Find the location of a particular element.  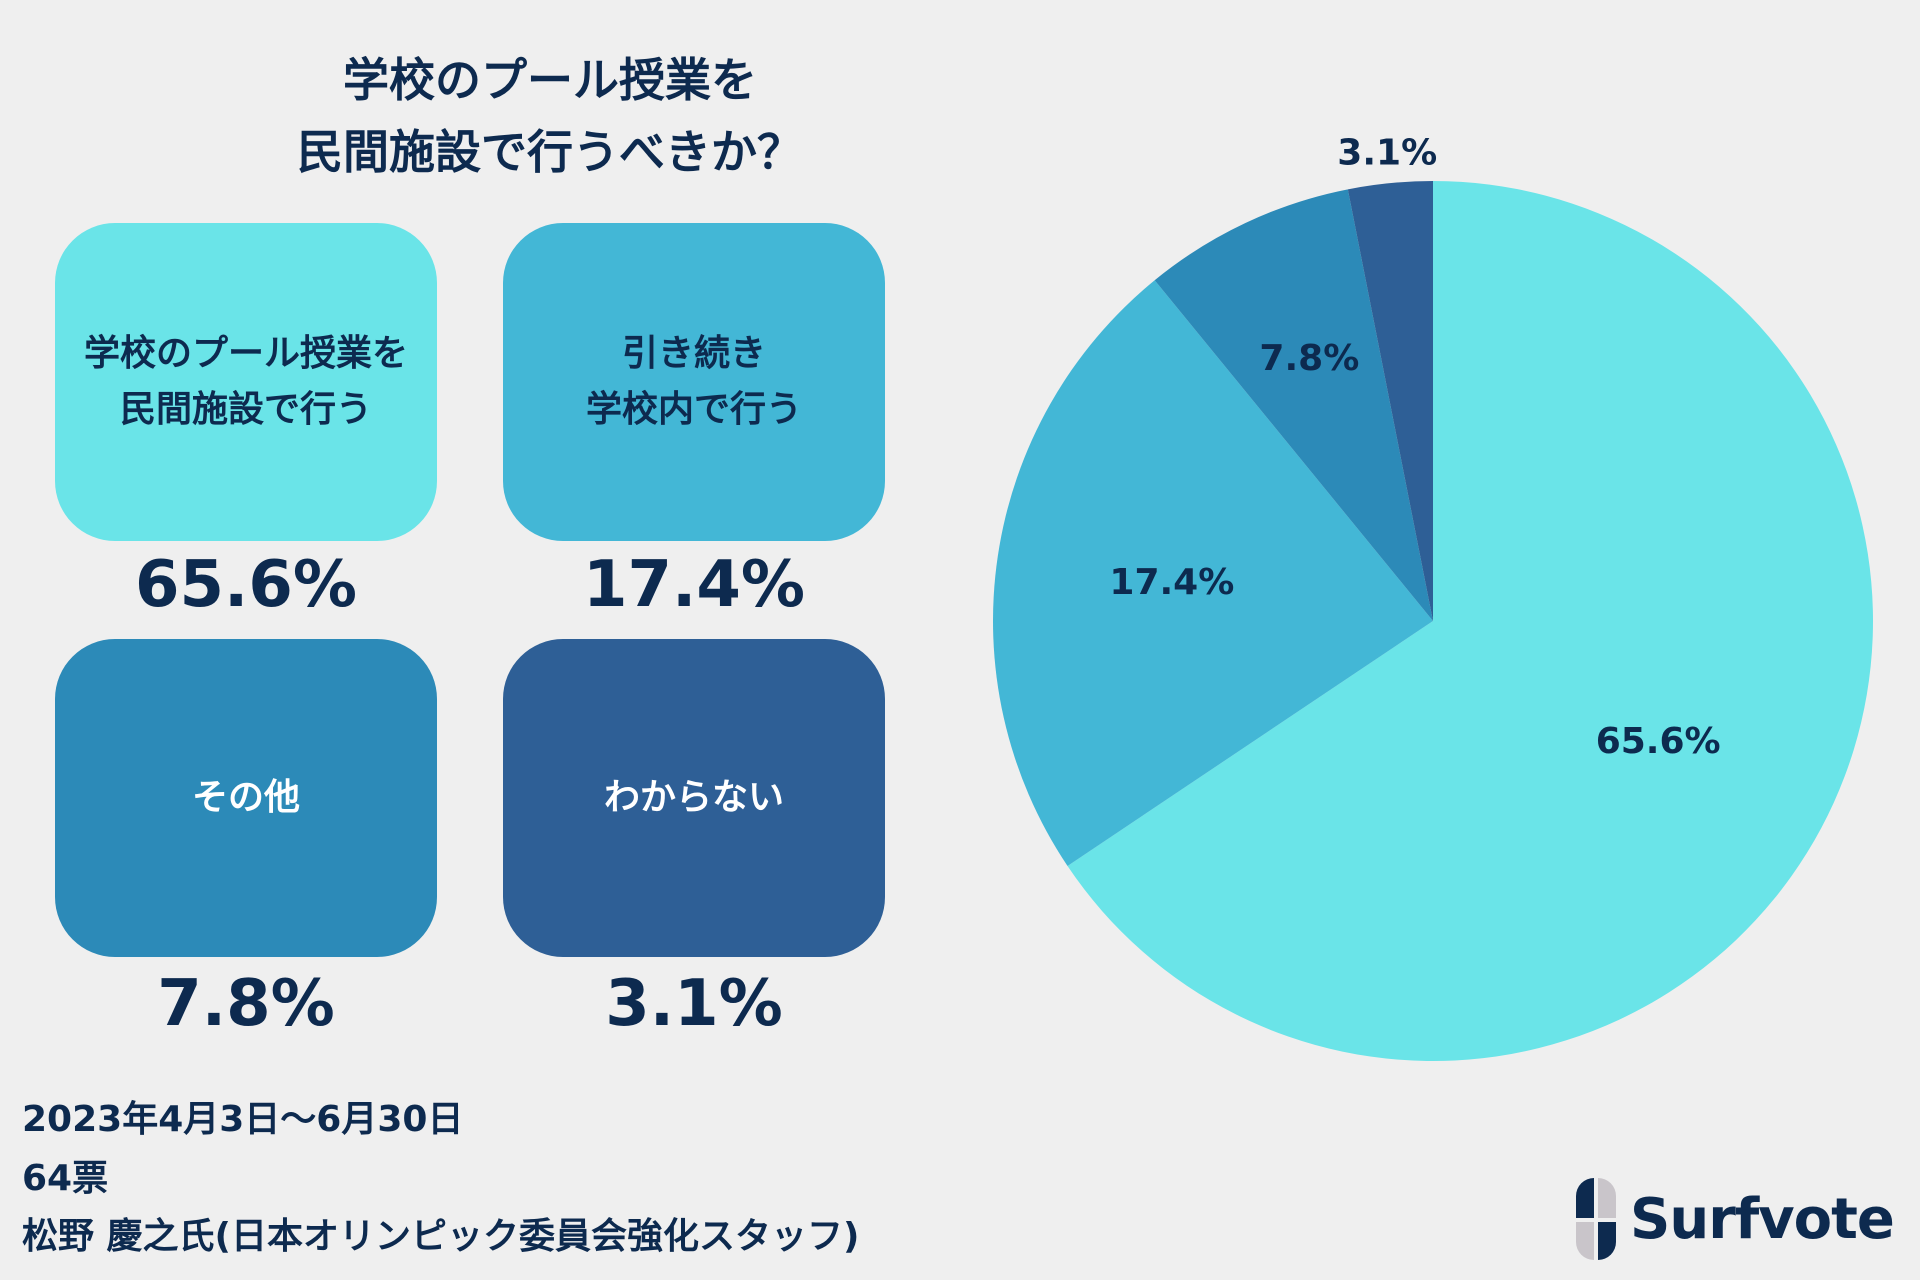

title-line-2: 民間施設で行うべきか？ is located at coordinates (550, 152).